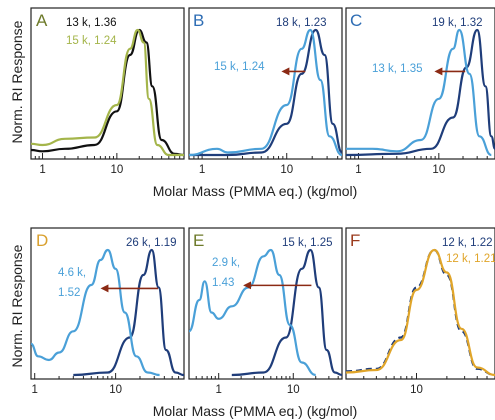  Describe the element at coordinates (397, 69) in the screenshot. I see `panel-c-series-2-label: 13 k, 1.35` at that location.